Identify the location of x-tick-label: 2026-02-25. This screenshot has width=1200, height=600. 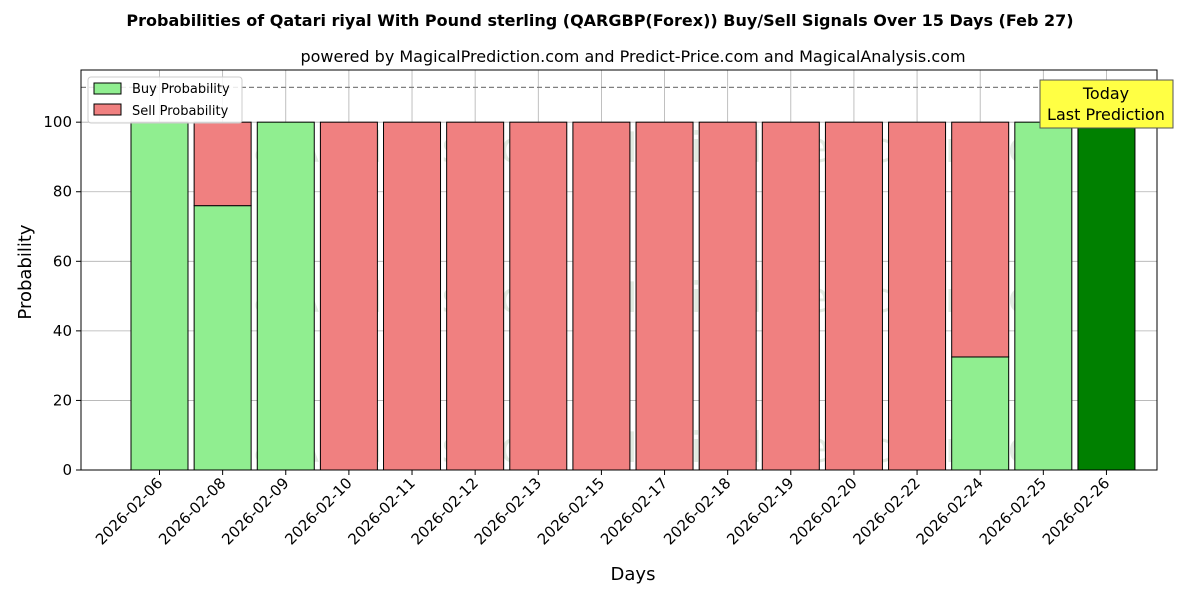
(1013, 511).